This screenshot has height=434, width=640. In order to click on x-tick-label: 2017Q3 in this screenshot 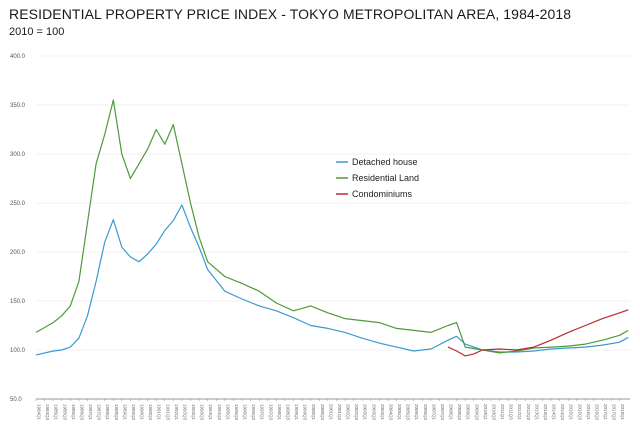, I will do `click(614, 412)`.